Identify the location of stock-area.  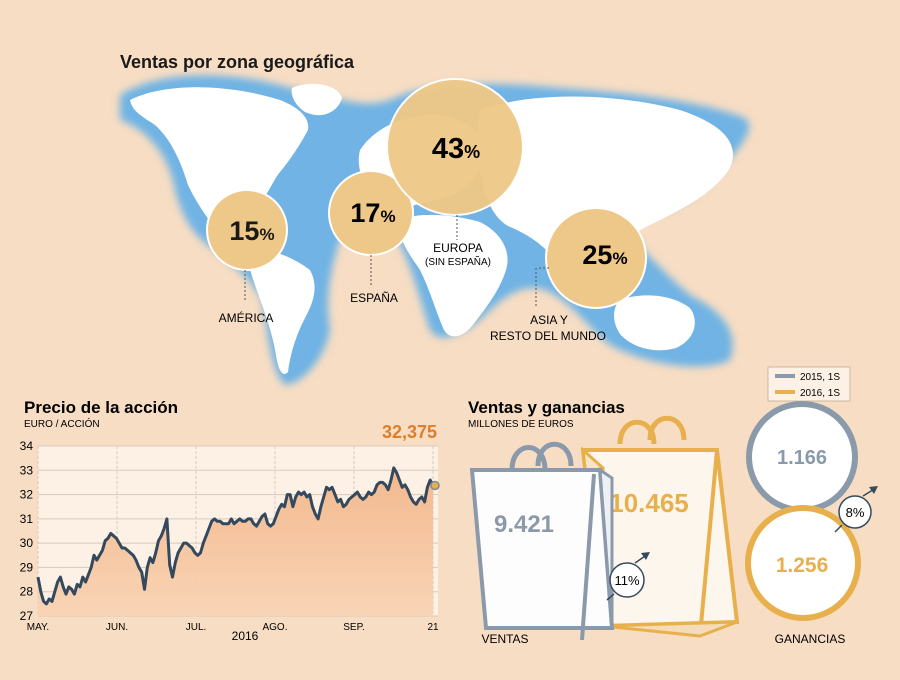
(235, 541).